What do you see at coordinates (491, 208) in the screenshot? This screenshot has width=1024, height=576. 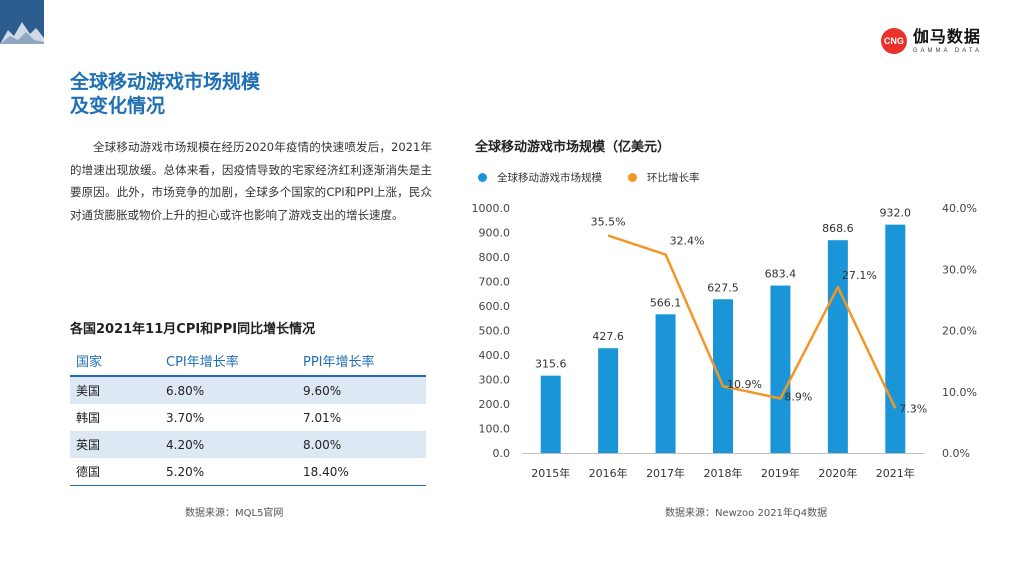 I see `y-left-tick-label: 1000.0` at bounding box center [491, 208].